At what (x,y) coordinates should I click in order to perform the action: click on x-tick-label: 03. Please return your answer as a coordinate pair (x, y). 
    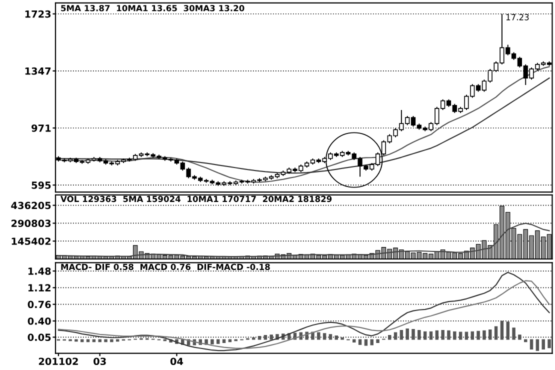
    Looking at the image, I should click on (100, 362).